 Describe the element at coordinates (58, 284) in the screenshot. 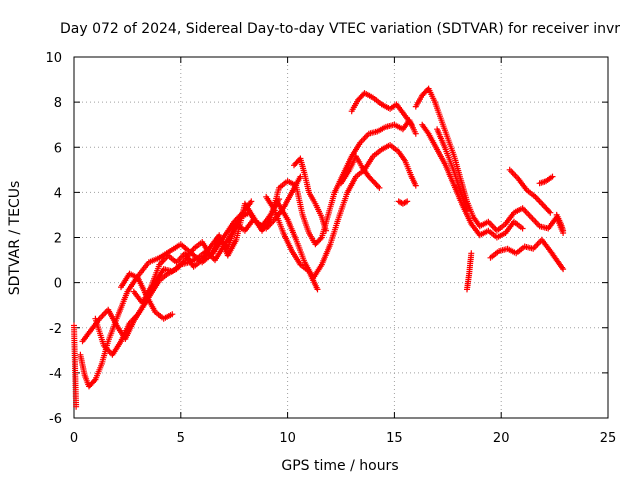

I see `y-tick-label-3: 0` at that location.